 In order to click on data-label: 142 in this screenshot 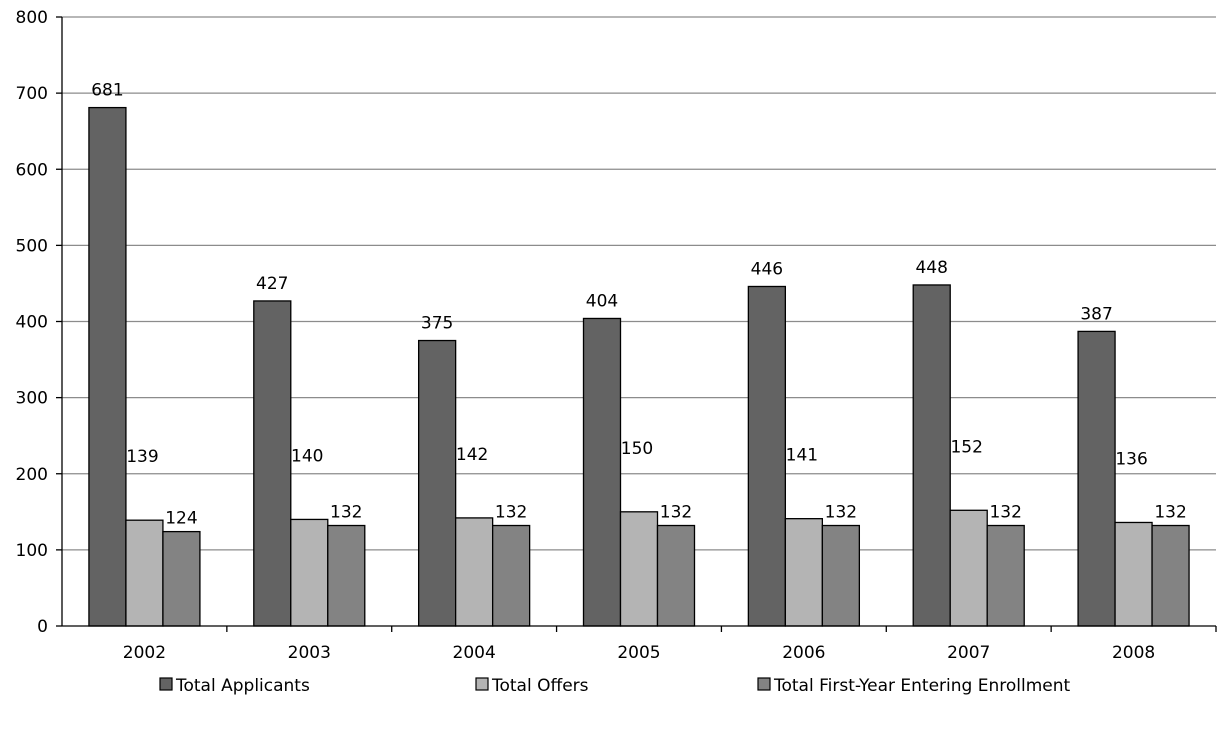, I will do `click(472, 455)`.